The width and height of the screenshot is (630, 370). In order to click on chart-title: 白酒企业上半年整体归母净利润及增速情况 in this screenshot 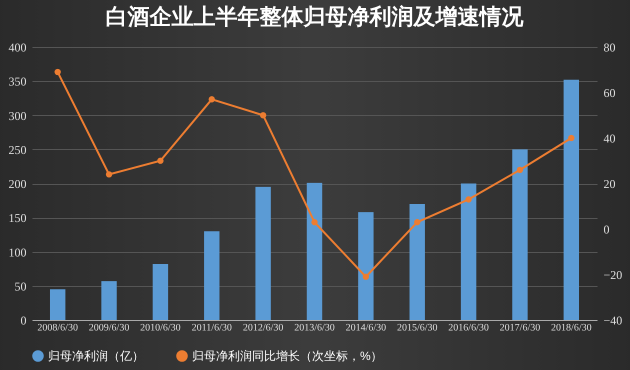, I will do `click(315, 17)`.